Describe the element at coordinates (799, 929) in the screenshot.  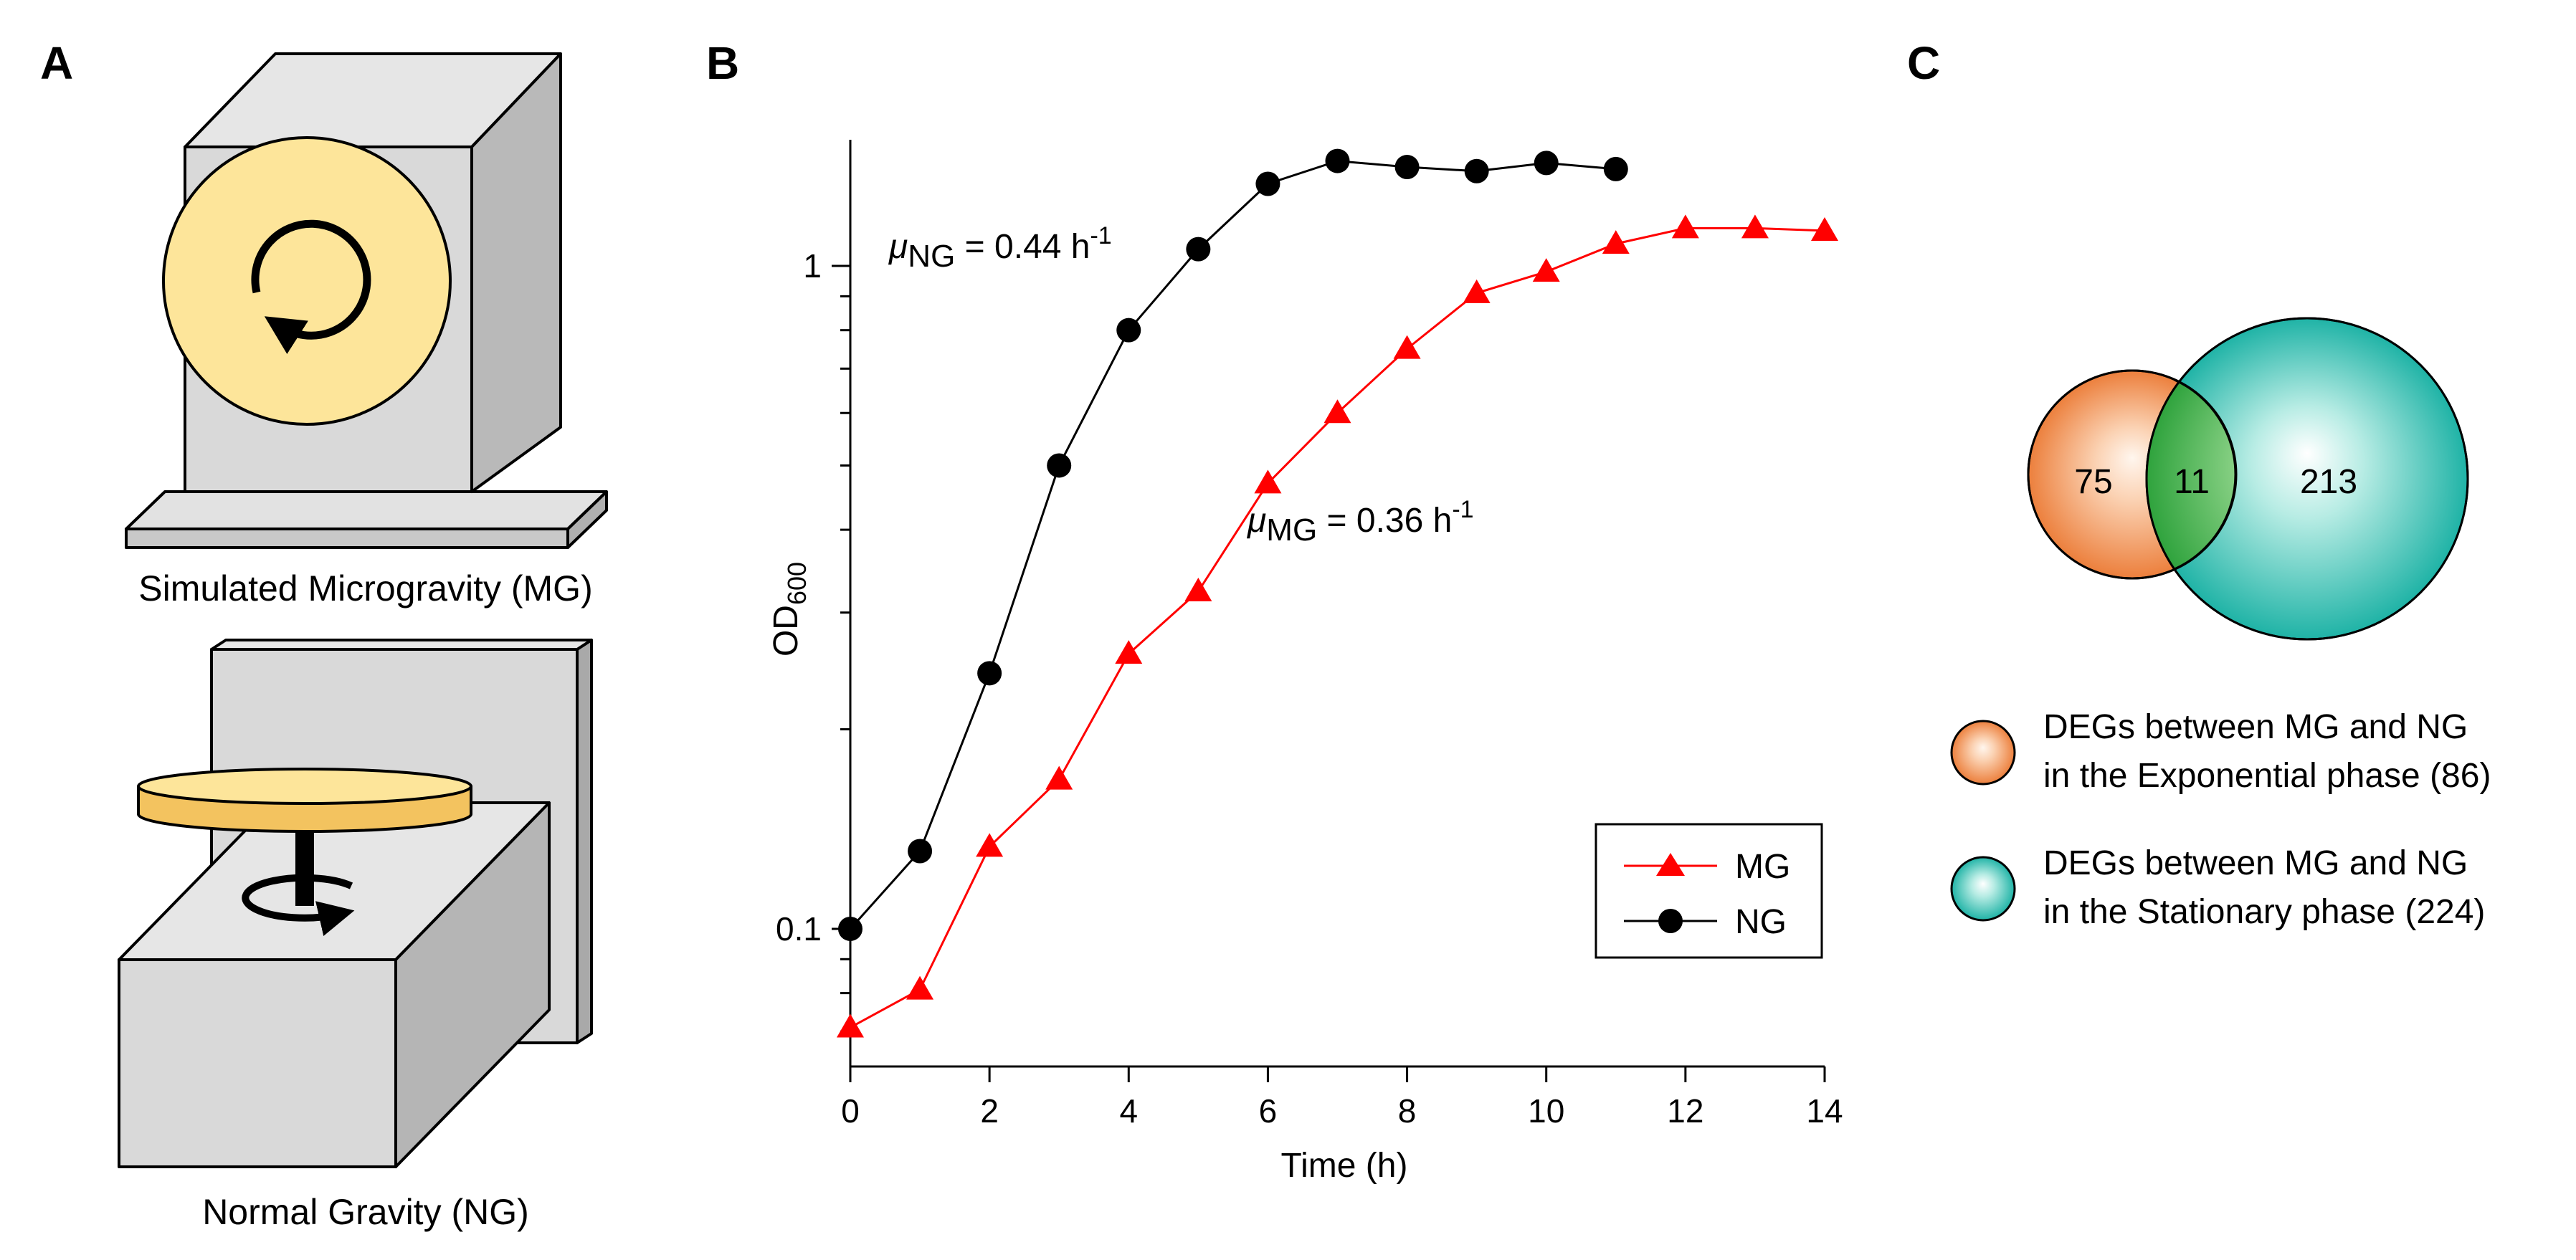
I see `y-tick-label: 0.1` at that location.